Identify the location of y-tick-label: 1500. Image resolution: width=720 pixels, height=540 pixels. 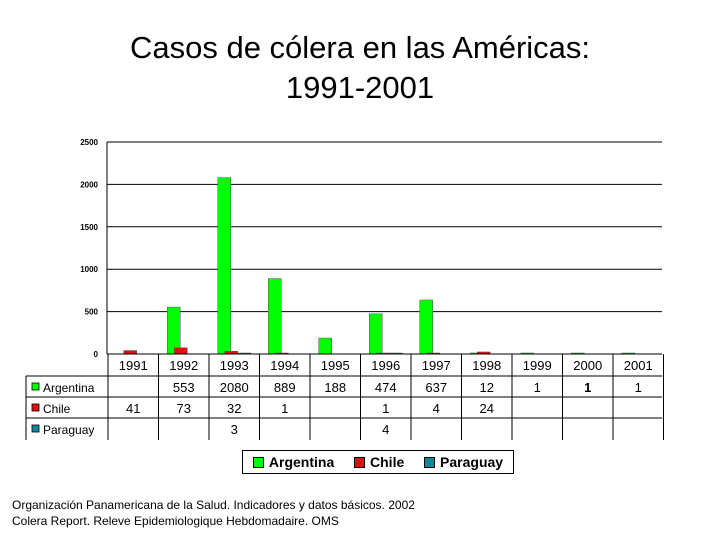
(89, 227).